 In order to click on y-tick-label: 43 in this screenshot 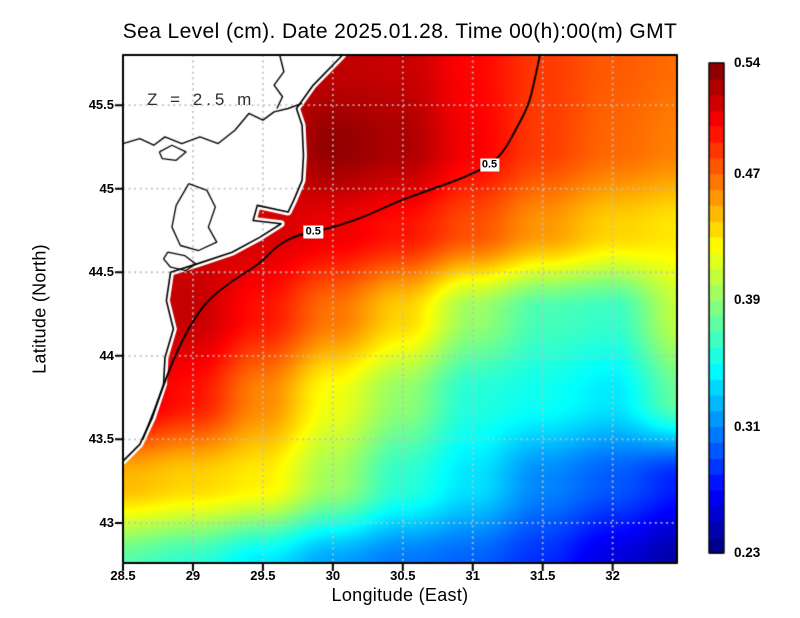, I will do `click(106, 522)`.